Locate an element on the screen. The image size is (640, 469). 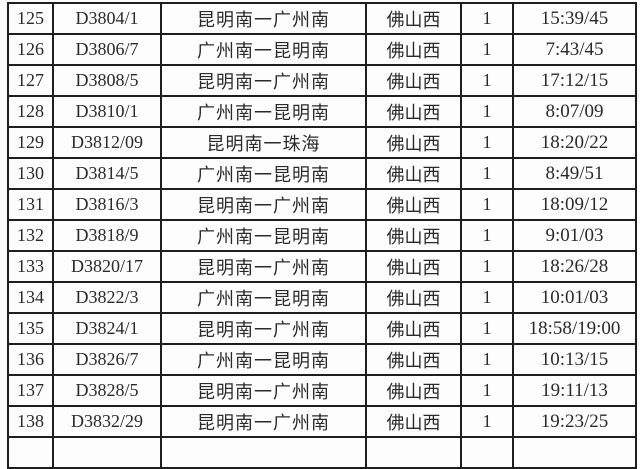
cell-time: 8:49/51 is located at coordinates (574, 173).